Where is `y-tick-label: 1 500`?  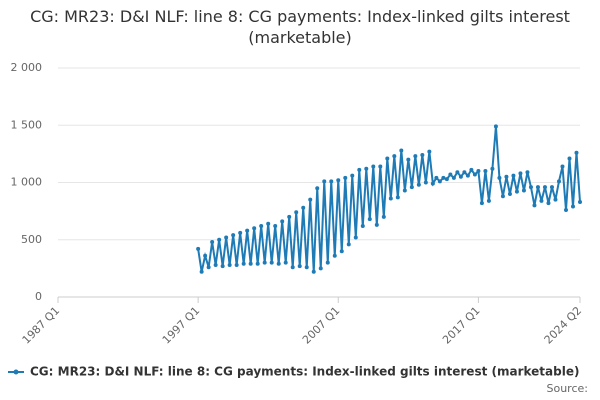
y-tick-label: 1 500 is located at coordinates (27, 124).